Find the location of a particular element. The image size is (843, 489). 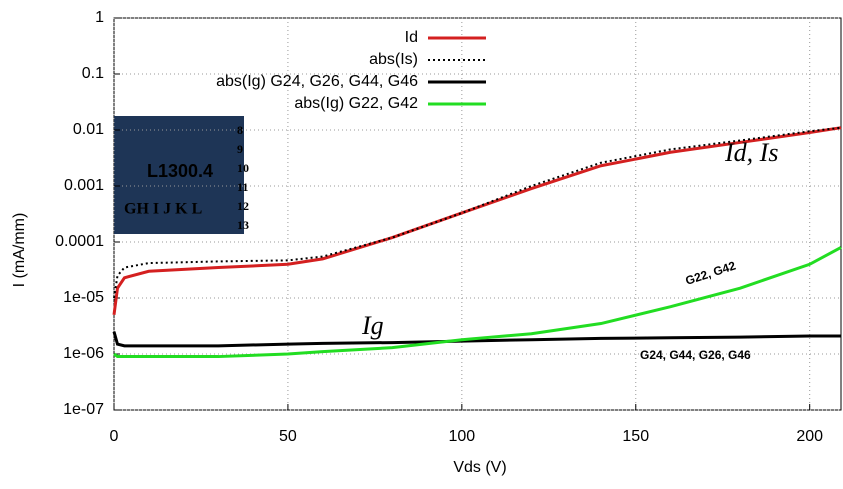

x-axis-label: Vds (V) is located at coordinates (479, 467).